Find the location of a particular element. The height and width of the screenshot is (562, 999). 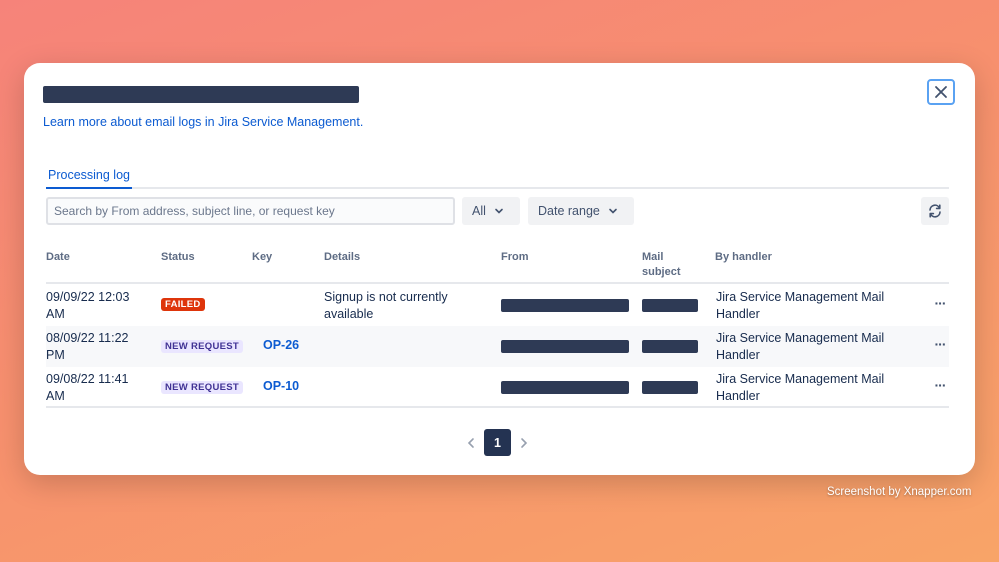

close-button is located at coordinates (941, 92).